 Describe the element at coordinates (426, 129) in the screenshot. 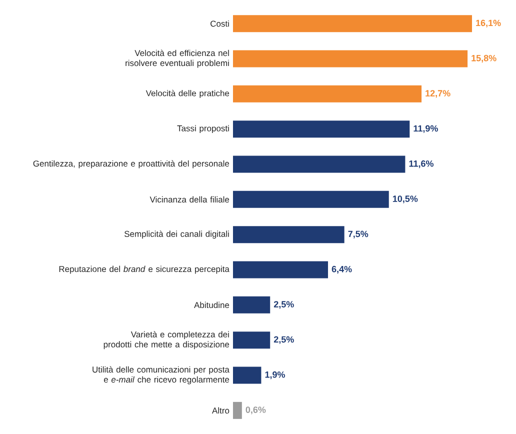

I see `data-label: 11,9%` at that location.